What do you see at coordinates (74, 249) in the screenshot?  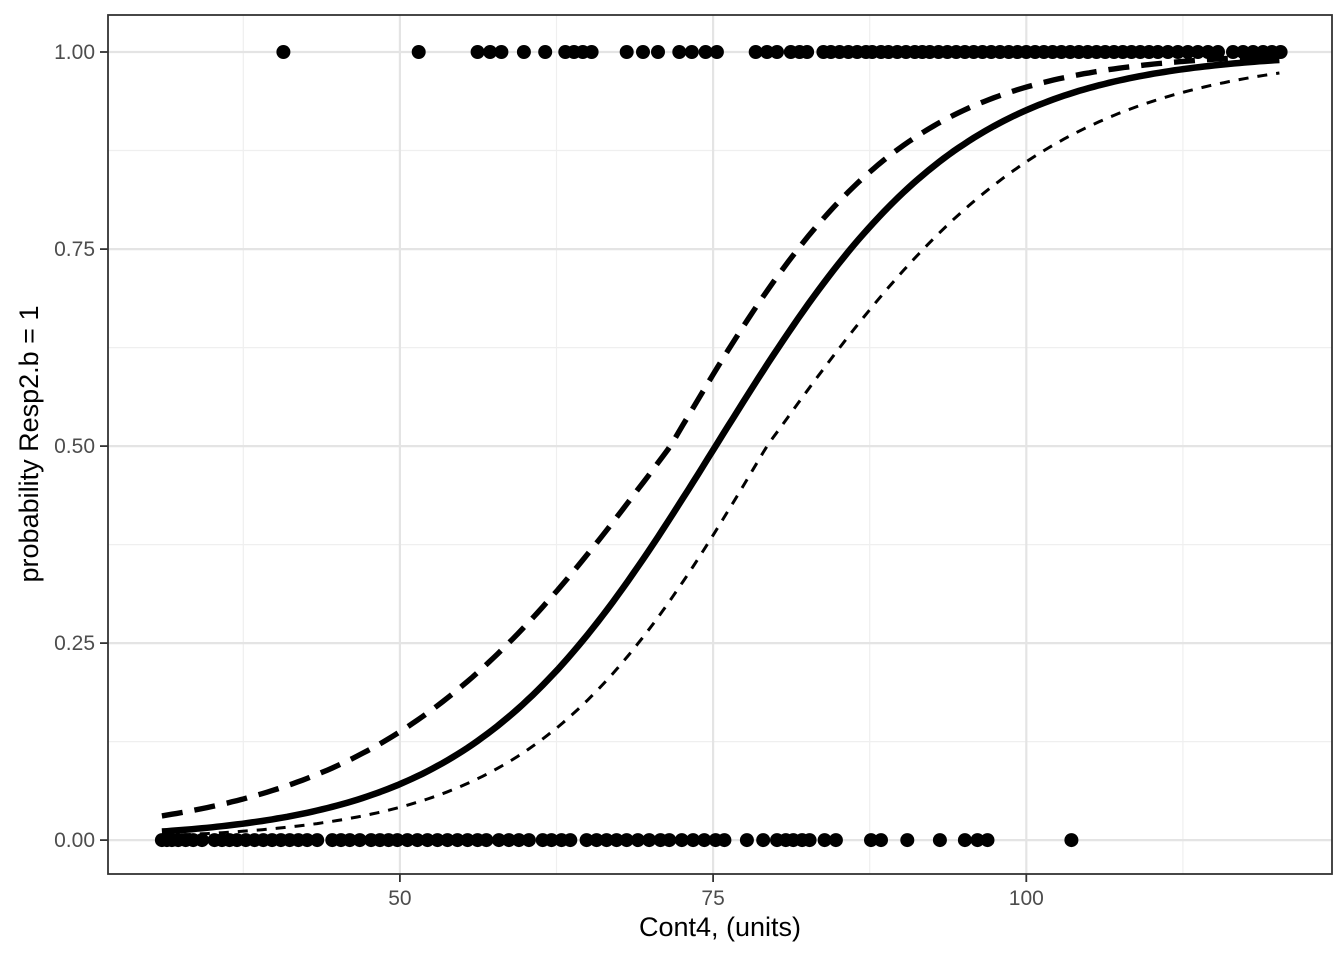 I see `y-tick-label: 0.75` at bounding box center [74, 249].